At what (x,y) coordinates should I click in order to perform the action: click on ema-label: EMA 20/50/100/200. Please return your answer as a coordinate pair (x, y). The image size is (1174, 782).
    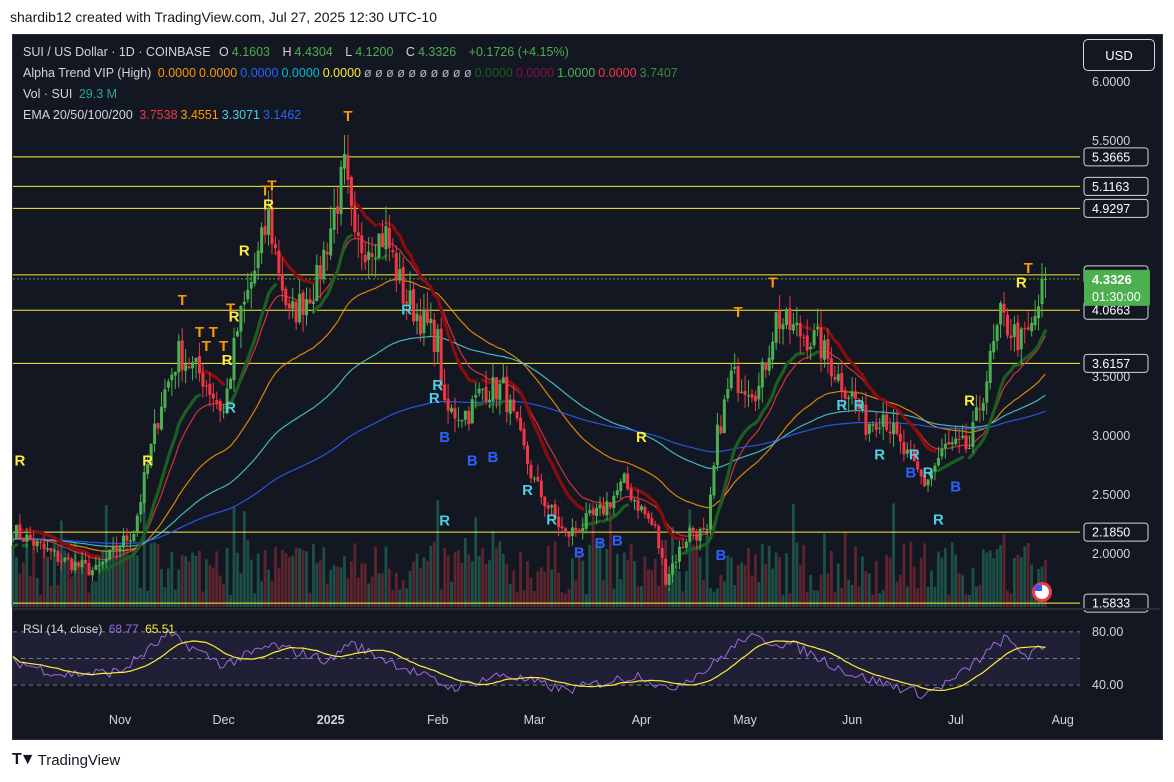
    Looking at the image, I should click on (78, 115).